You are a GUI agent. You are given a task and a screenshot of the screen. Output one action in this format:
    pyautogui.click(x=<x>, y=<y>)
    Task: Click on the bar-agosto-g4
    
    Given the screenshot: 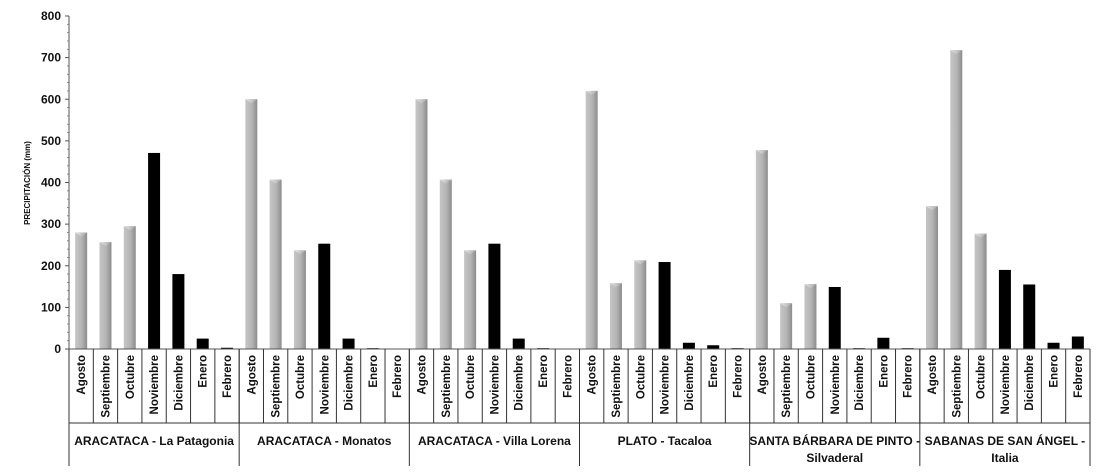 What is the action you would take?
    pyautogui.click(x=591, y=220)
    